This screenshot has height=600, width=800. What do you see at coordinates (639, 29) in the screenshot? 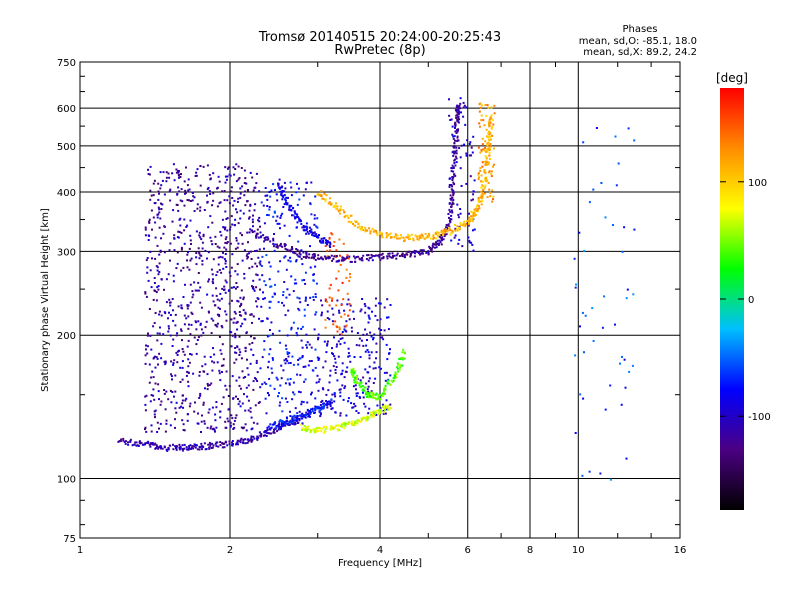
I see `stats-heading: Phases` at bounding box center [639, 29].